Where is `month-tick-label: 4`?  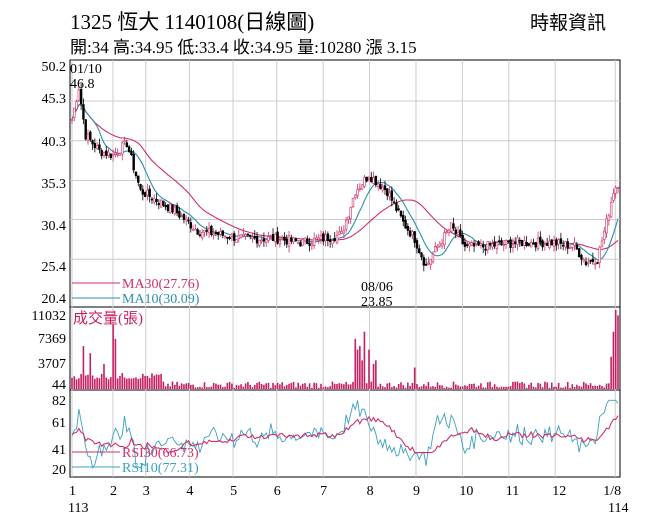
month-tick-label: 4 is located at coordinates (189, 491).